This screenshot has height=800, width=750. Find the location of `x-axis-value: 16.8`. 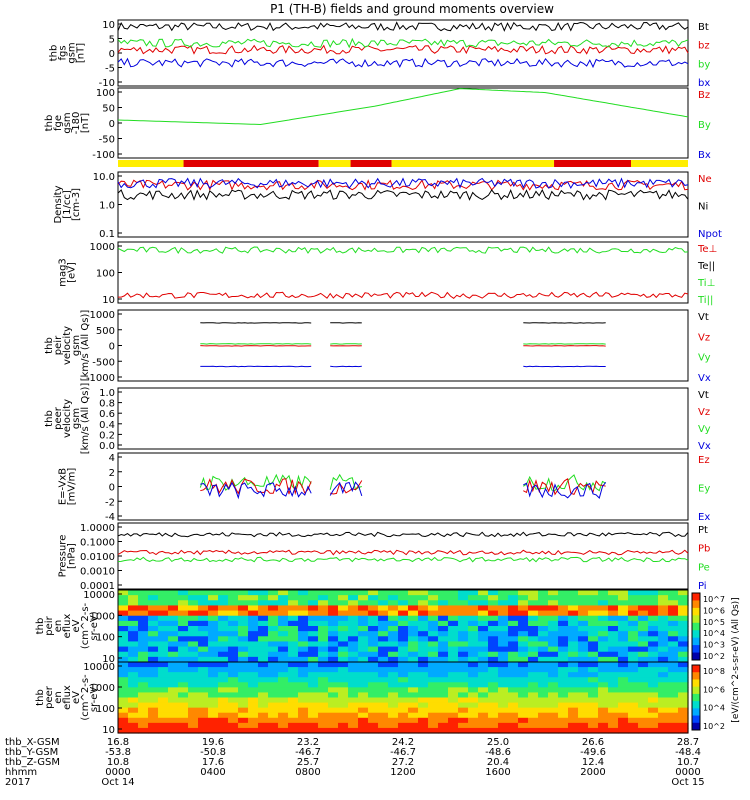

x-axis-value: 16.8 is located at coordinates (118, 742).